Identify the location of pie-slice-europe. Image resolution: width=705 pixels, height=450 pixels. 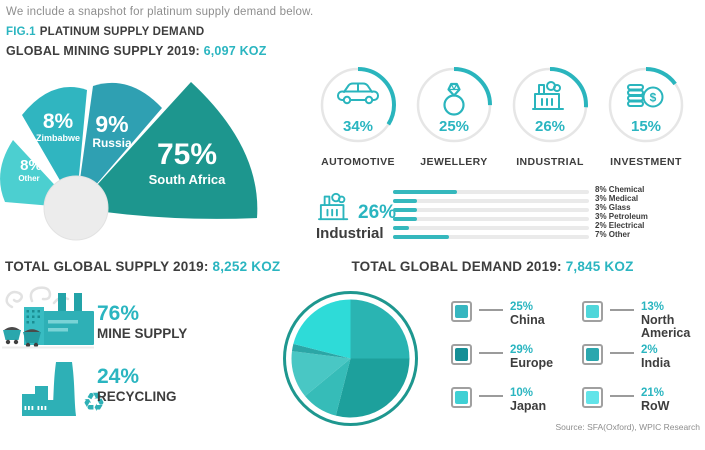
(372, 388).